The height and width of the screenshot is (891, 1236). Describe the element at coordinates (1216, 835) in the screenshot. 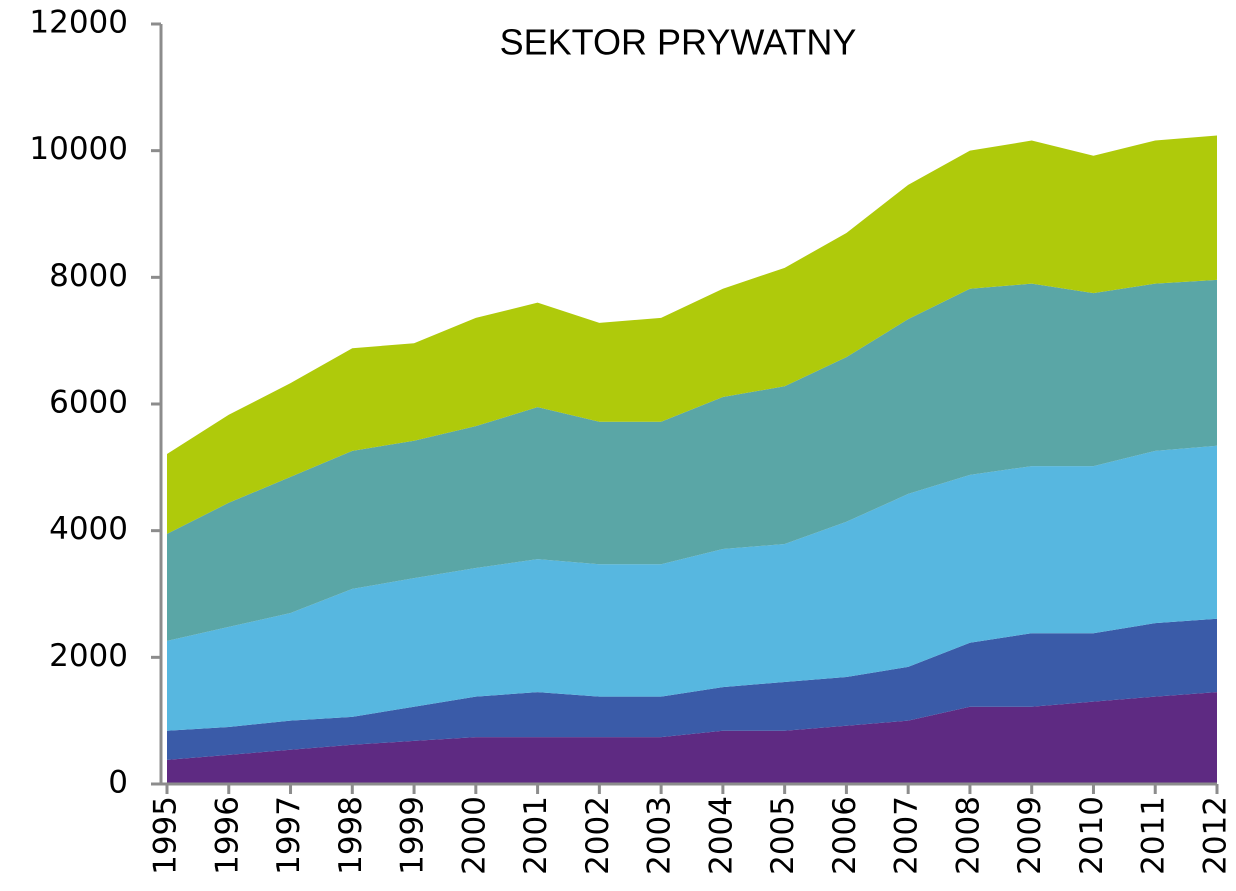

I see `x-tick-label: 2012` at that location.